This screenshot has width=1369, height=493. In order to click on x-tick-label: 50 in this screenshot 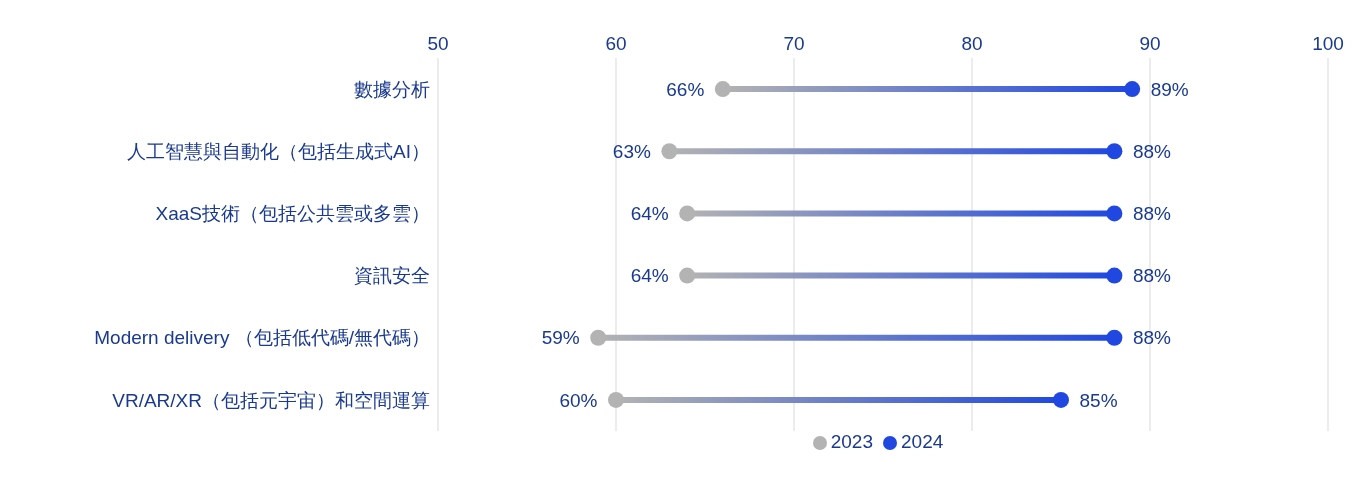, I will do `click(438, 43)`.